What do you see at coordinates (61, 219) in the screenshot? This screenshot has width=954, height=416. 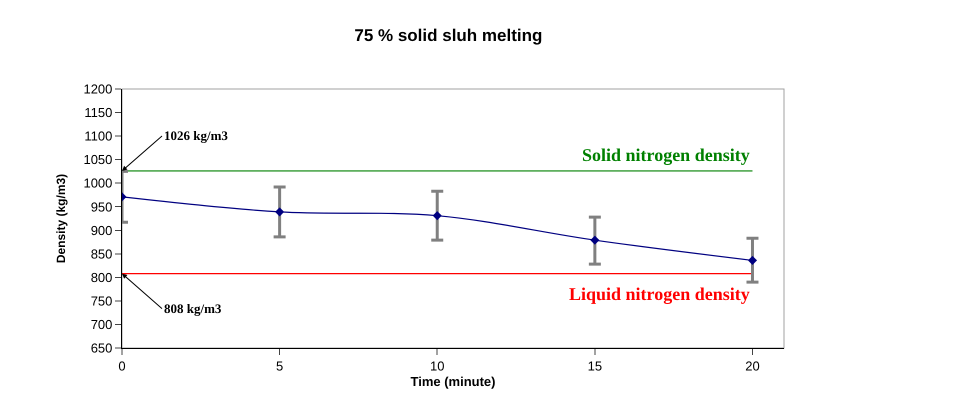 I see `y-axis-title: Density (kg/m3)` at bounding box center [61, 219].